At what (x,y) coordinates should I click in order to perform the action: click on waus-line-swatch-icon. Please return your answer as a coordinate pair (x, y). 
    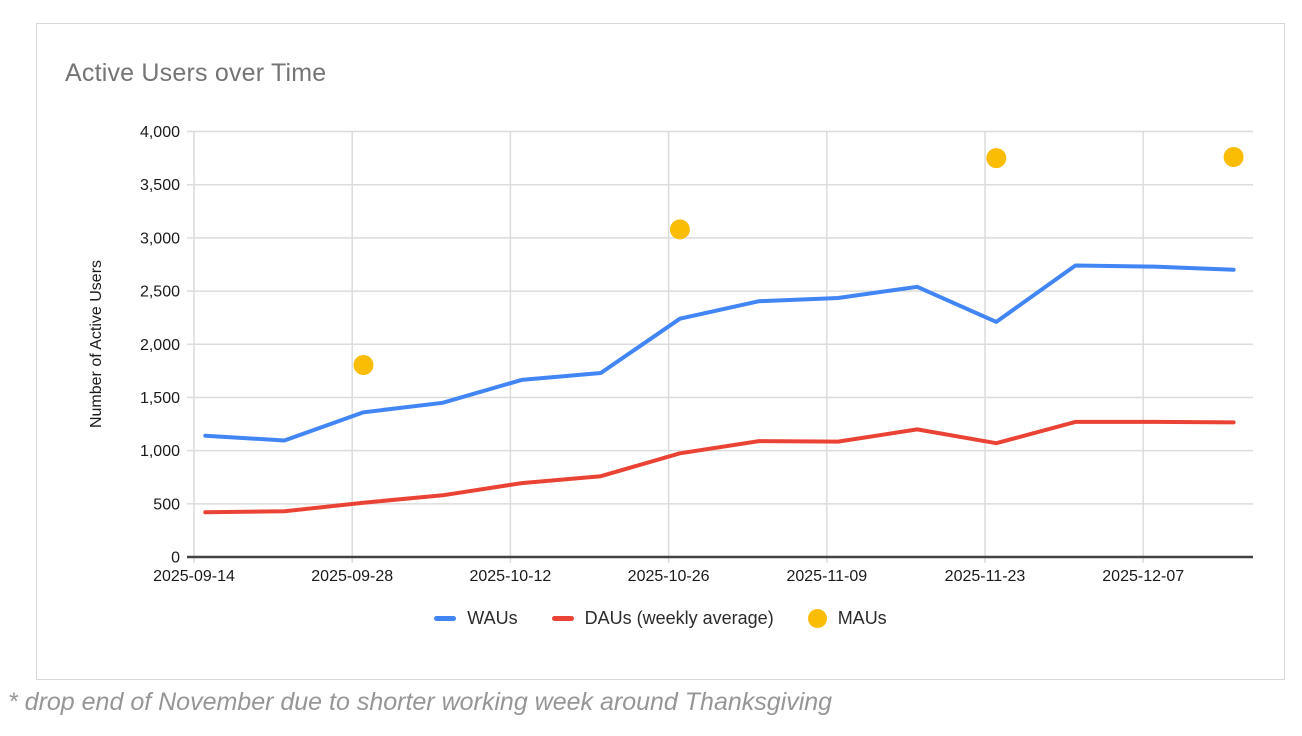
    Looking at the image, I should click on (445, 618).